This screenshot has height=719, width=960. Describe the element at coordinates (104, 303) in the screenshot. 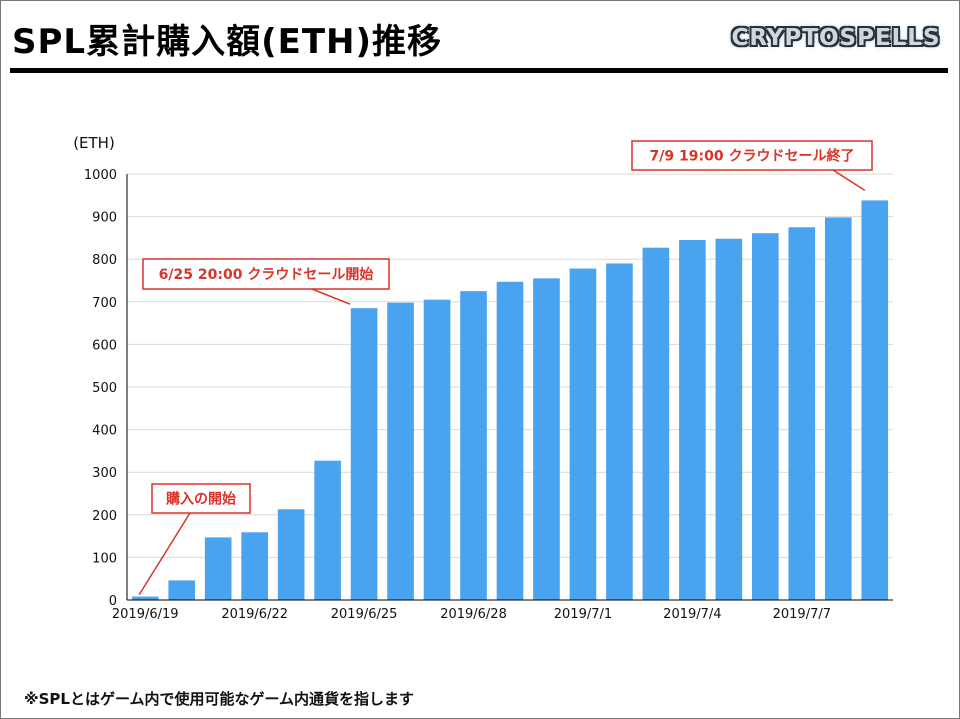

I see `y-tick-label: 700` at that location.